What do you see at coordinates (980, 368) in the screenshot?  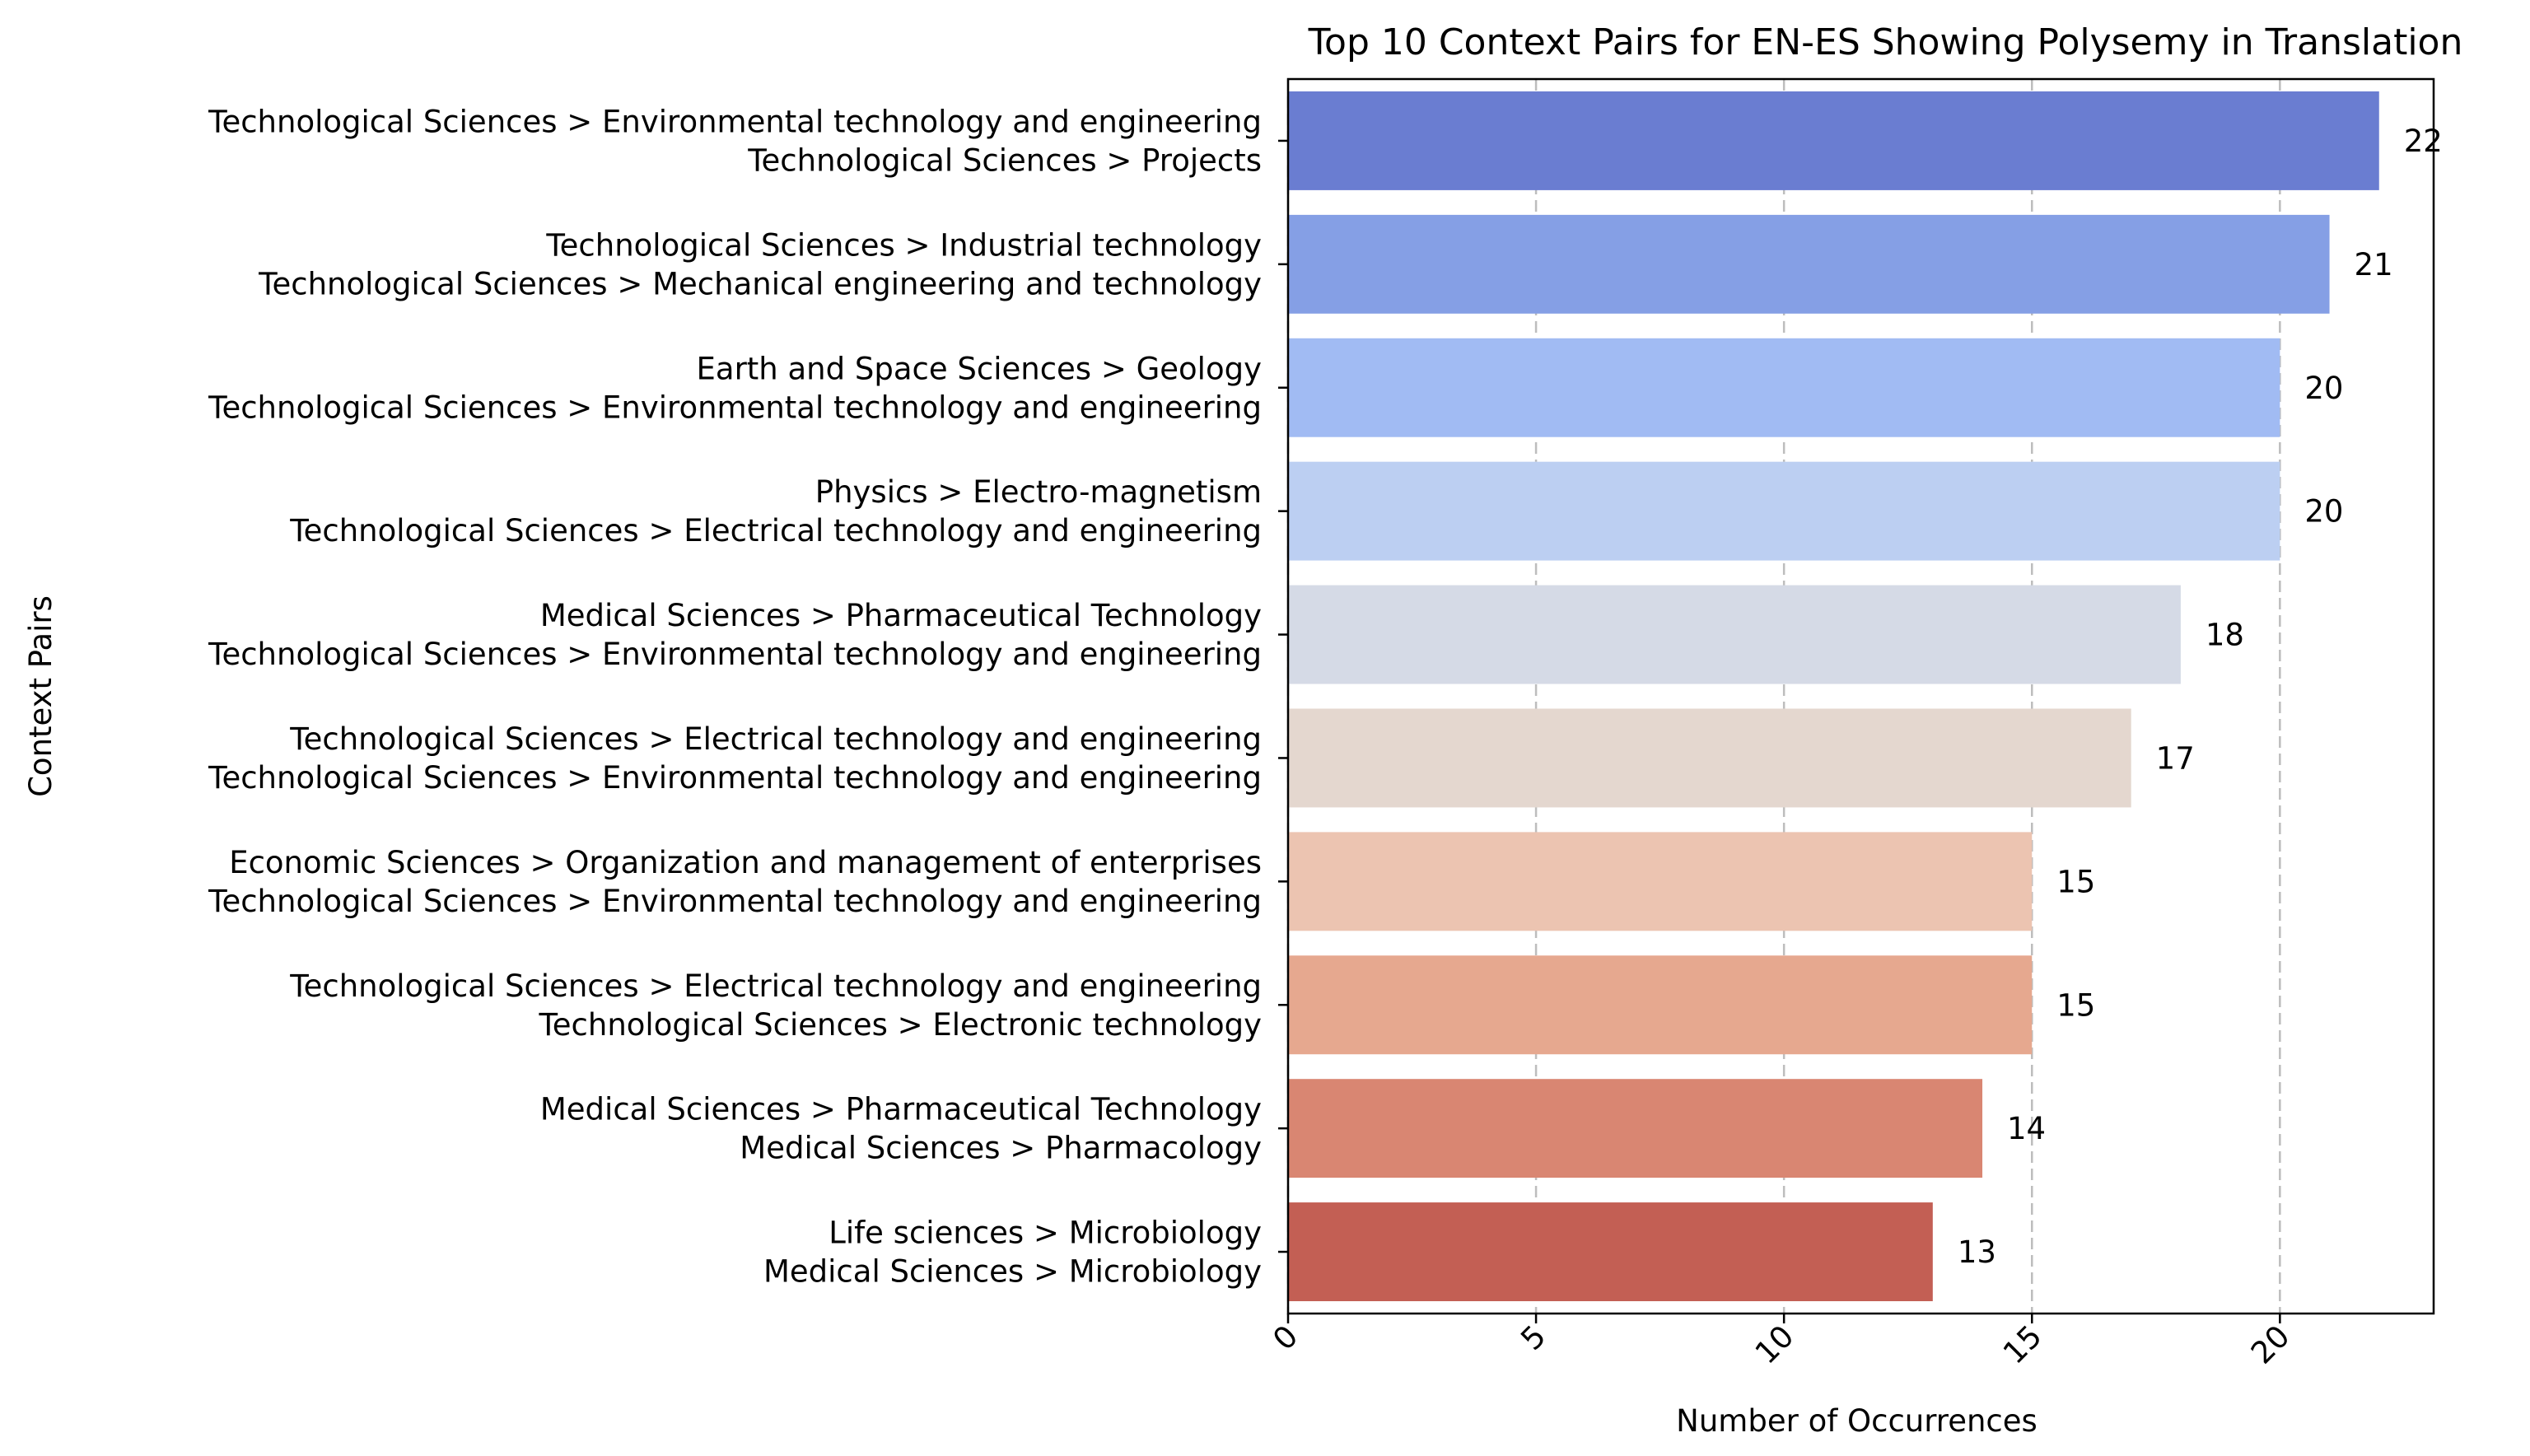 I see `y-tick-label: Earth and Space Sciences > Geology` at bounding box center [980, 368].